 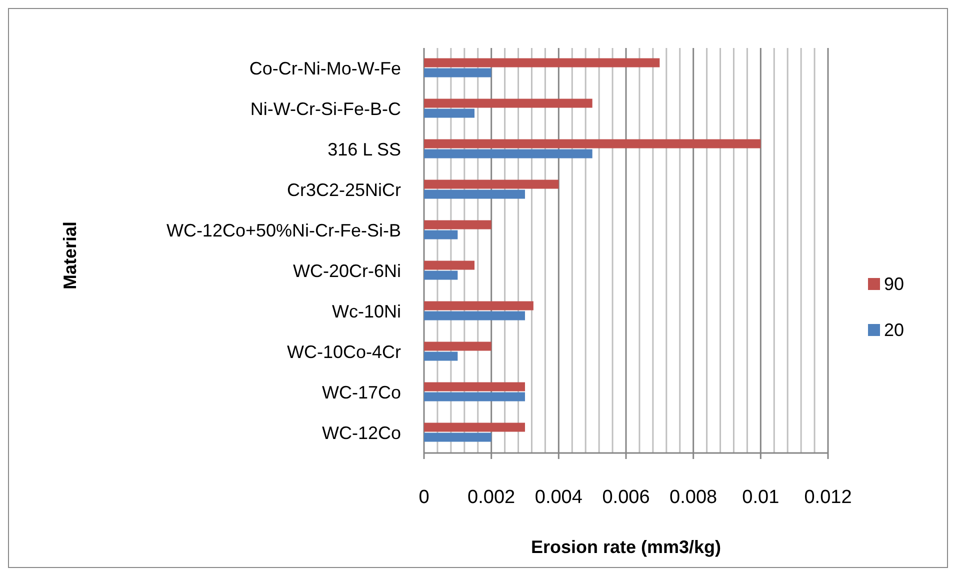 I want to click on legend-label: 90, so click(x=894, y=284).